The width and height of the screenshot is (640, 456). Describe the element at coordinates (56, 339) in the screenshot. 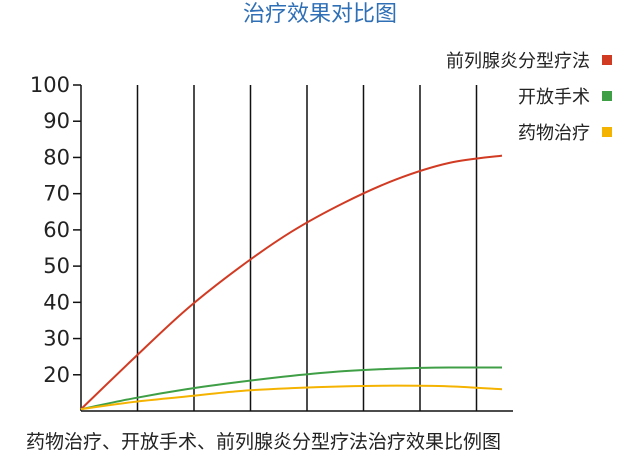

I see `y-tick-label: 30` at that location.